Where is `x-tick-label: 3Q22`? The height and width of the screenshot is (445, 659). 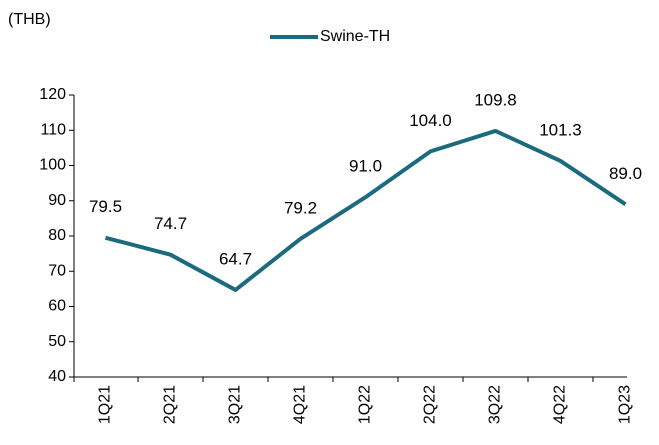 x-tick-label: 3Q22 is located at coordinates (495, 404).